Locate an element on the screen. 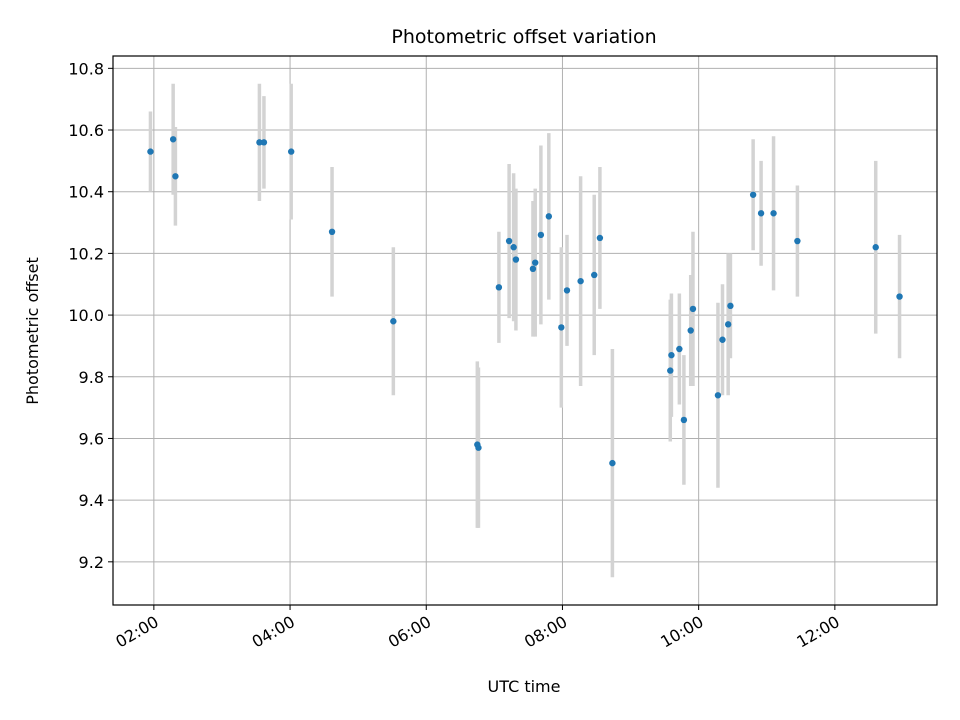 This screenshot has height=720, width=960. y-tick-label: 9.6 is located at coordinates (91, 438).